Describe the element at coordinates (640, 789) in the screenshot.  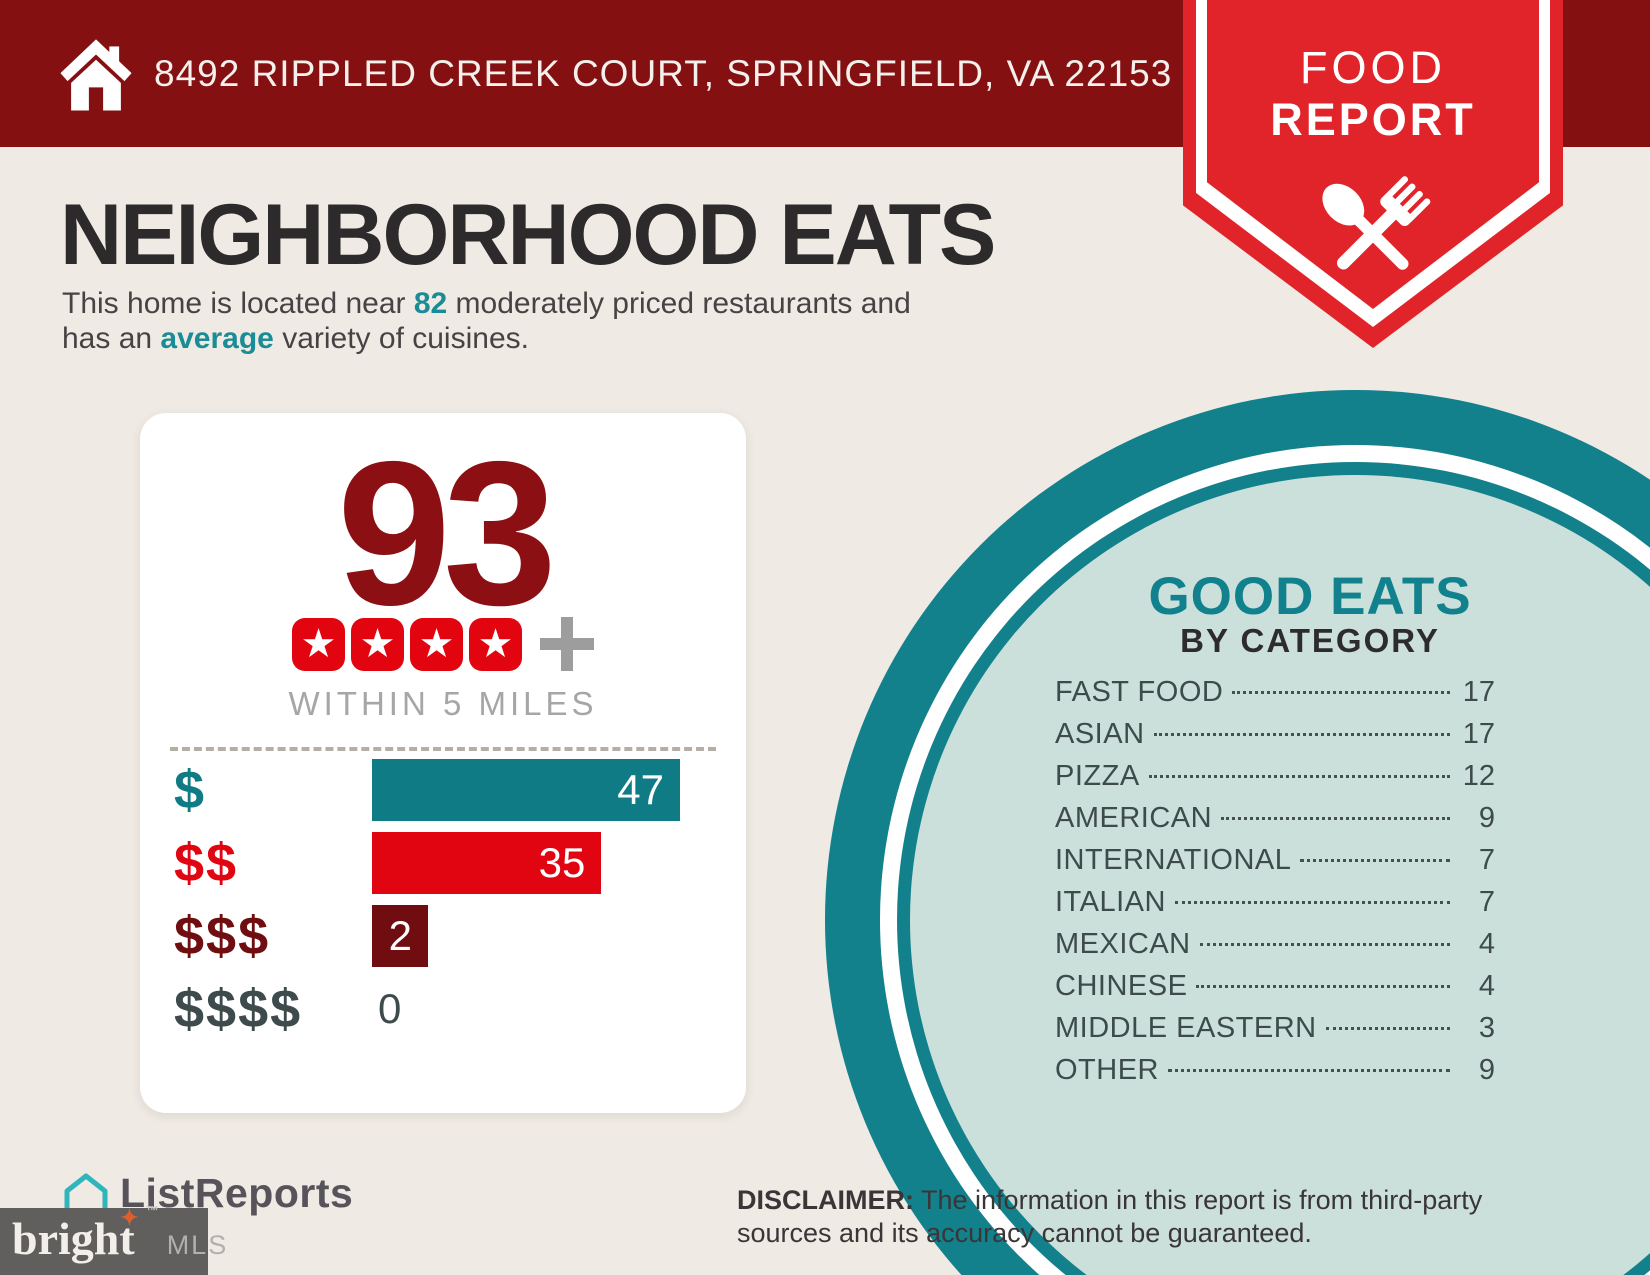
I see `bar-value: 47` at that location.